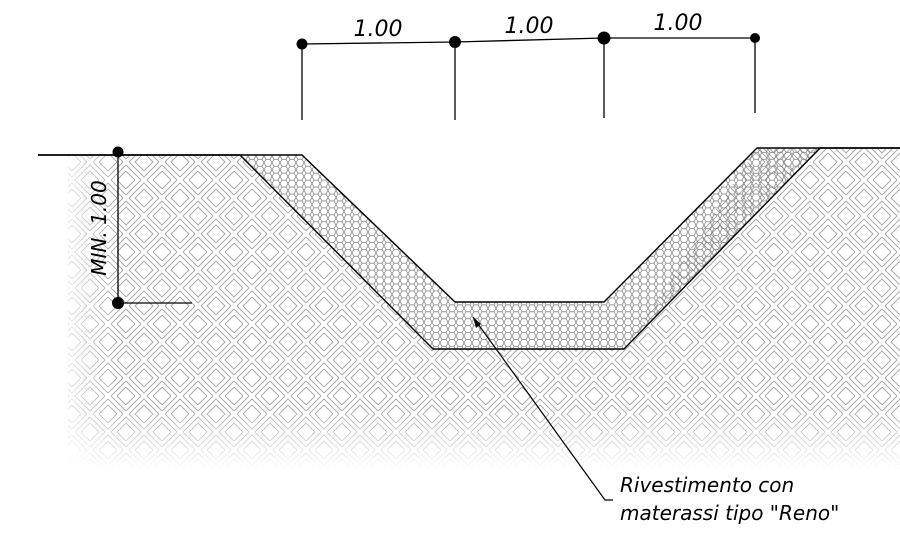 The width and height of the screenshot is (900, 540). Describe the element at coordinates (118, 227) in the screenshot. I see `depth-dimension-dots` at that location.